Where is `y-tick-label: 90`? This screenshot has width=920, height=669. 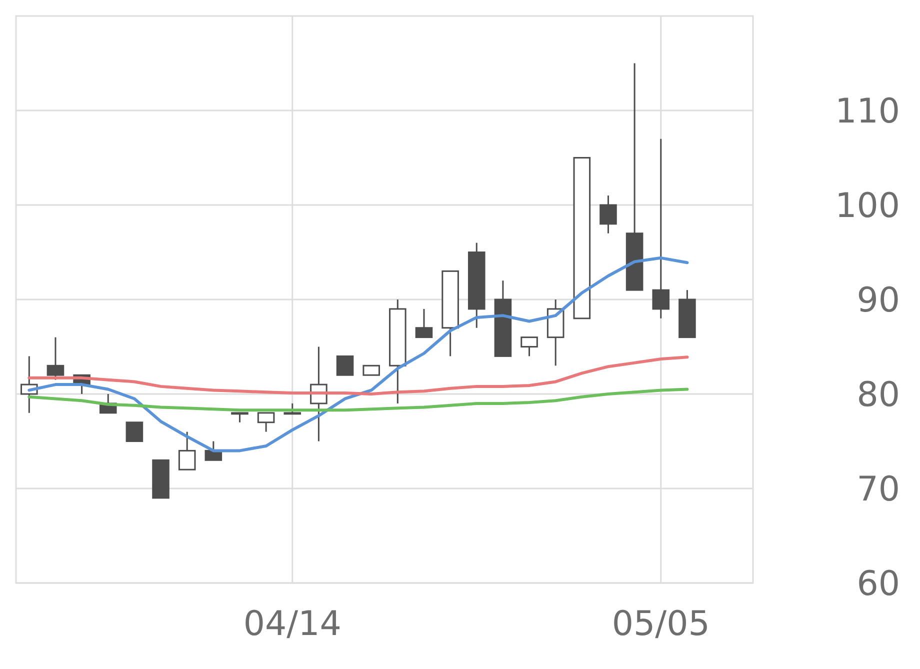 y-tick-label: 90 is located at coordinates (878, 300).